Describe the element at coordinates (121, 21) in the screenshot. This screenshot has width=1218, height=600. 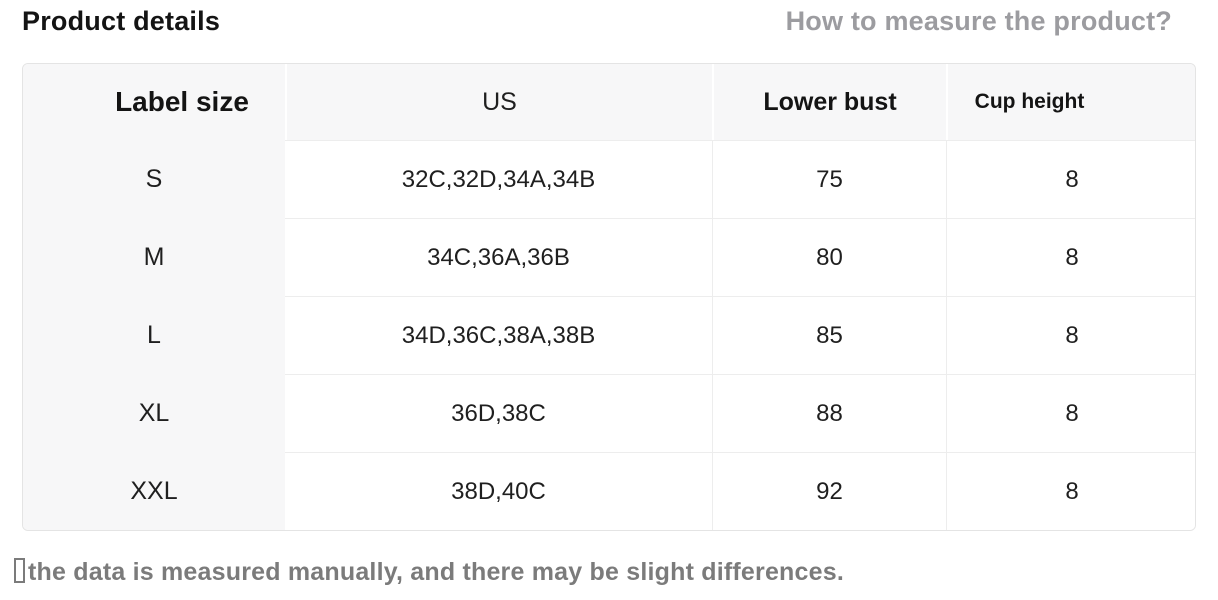
I see `page-title: Product details` at that location.